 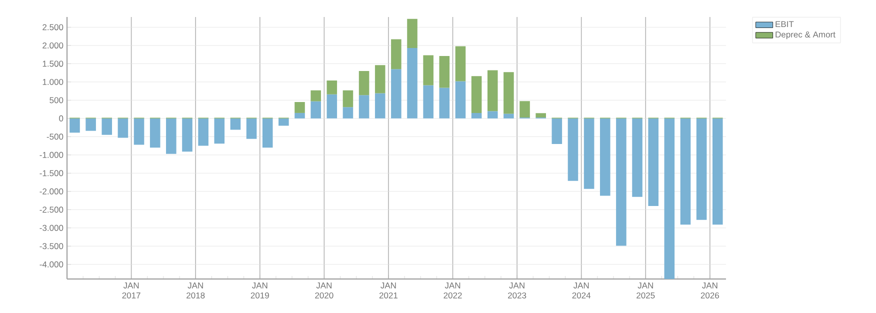 I want to click on x-tick-label: JAN 2021, so click(x=388, y=290).